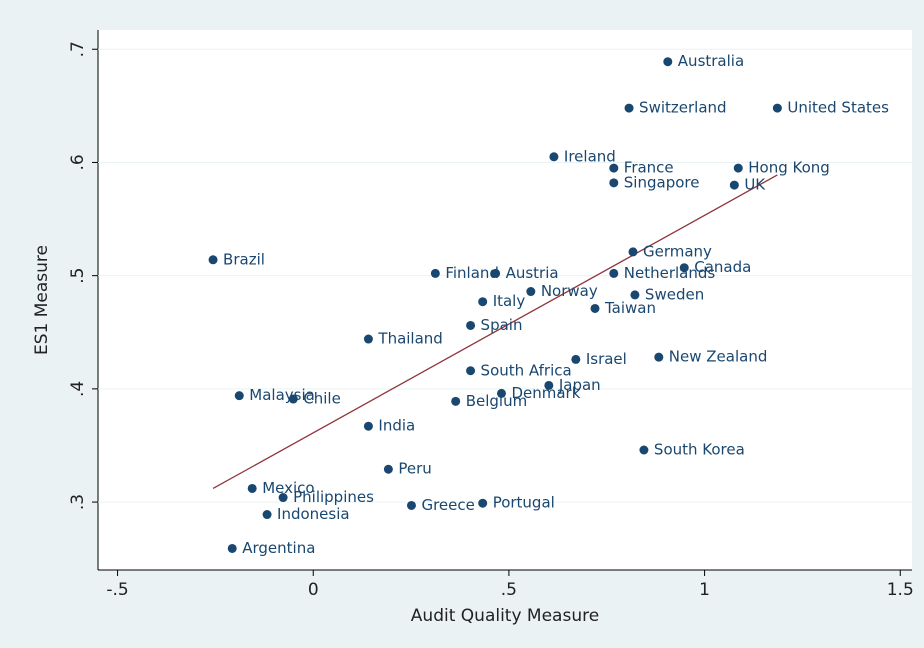  I want to click on point-label: Belgium, so click(497, 401).